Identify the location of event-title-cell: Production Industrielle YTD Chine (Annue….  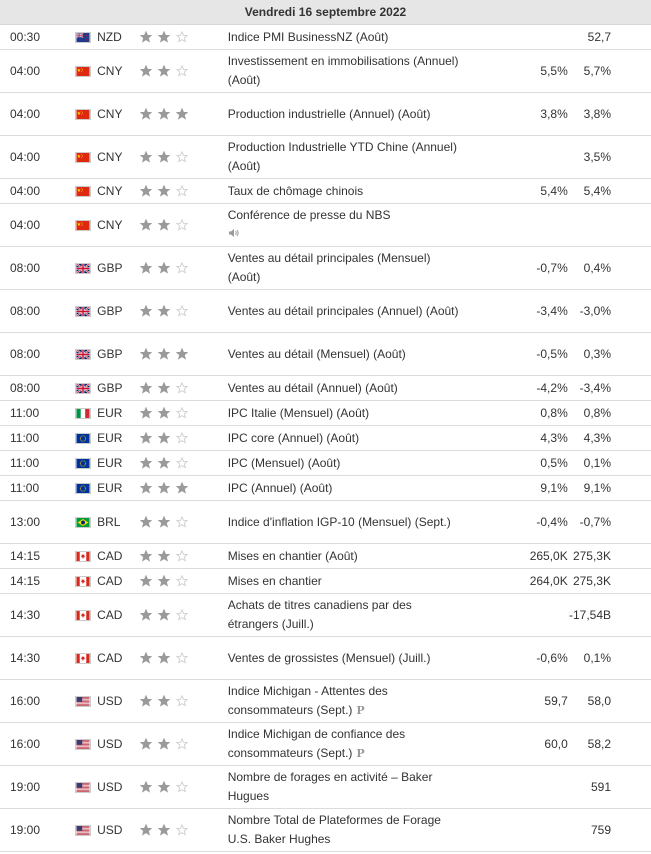
(346, 157).